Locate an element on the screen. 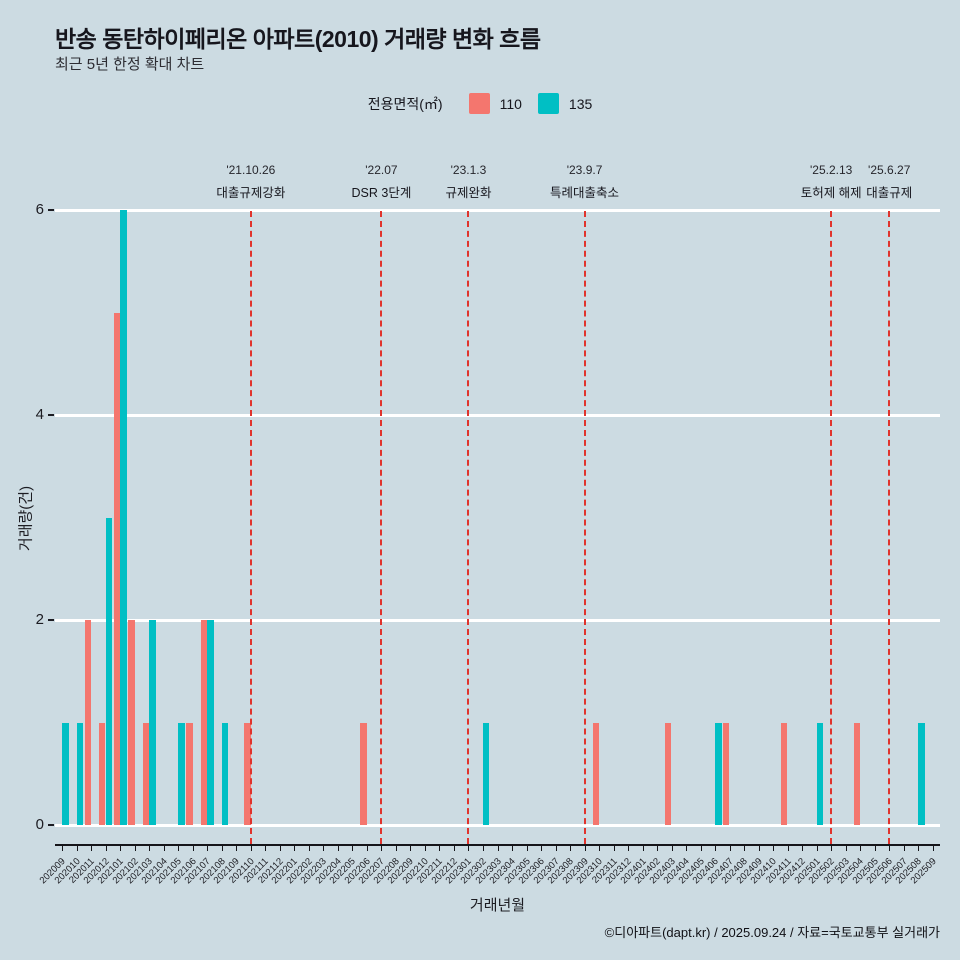  chart-subtitle: 최근 5년 한정 확대 차트 is located at coordinates (130, 64).